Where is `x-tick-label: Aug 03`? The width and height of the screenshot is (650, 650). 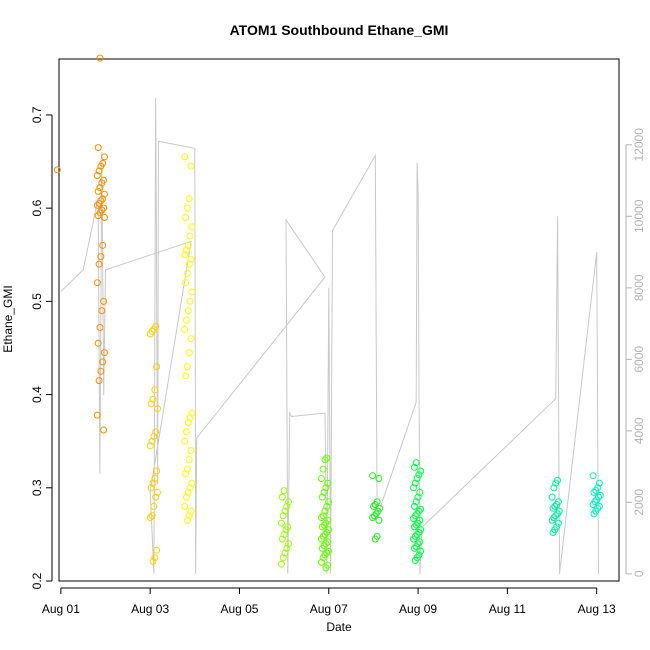
x-tick-label: Aug 03 is located at coordinates (150, 609).